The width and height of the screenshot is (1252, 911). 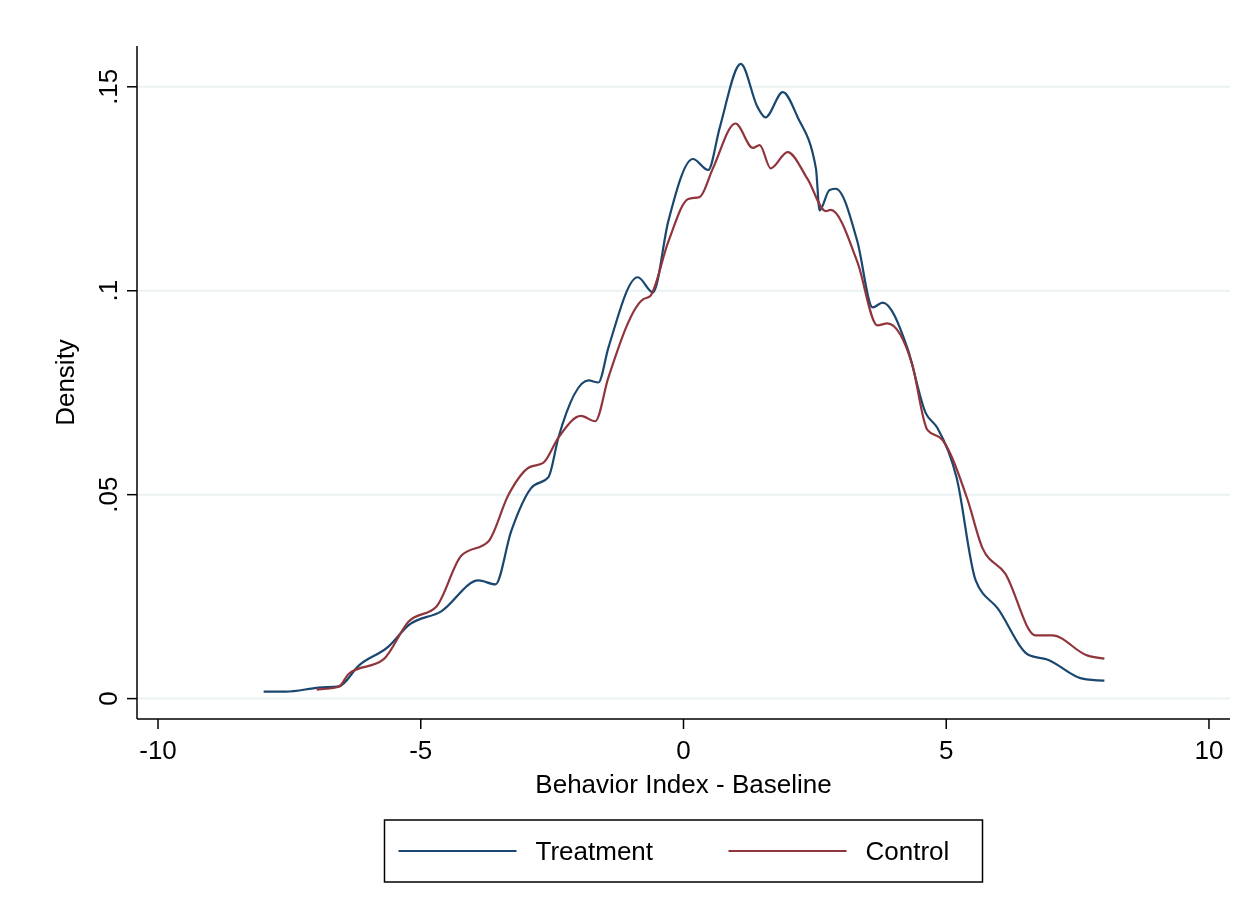 What do you see at coordinates (421, 750) in the screenshot?
I see `x-tick-label: -5` at bounding box center [421, 750].